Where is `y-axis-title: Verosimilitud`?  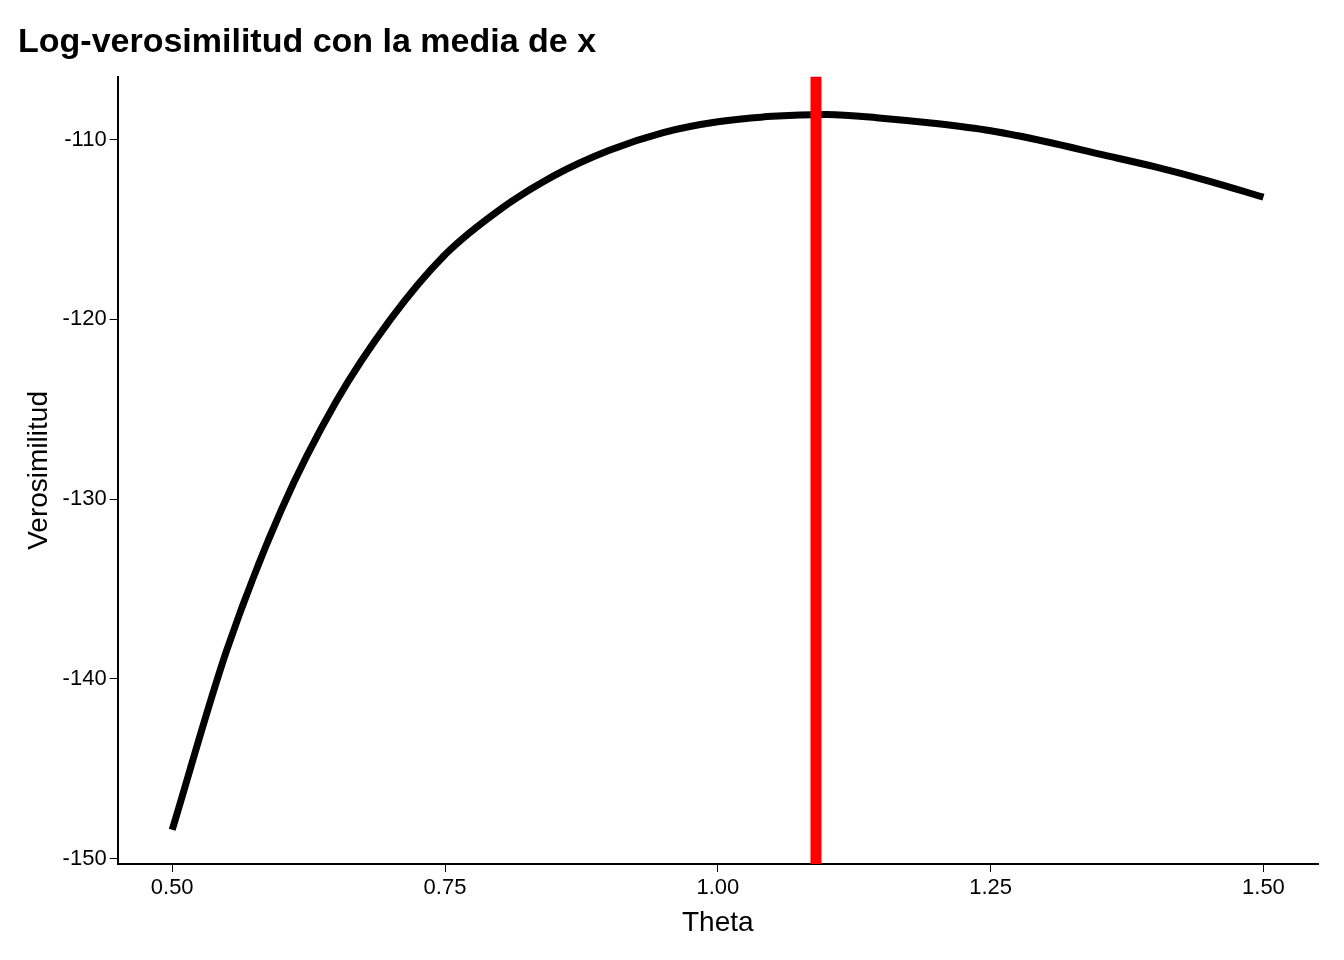 y-axis-title: Verosimilitud is located at coordinates (37, 470).